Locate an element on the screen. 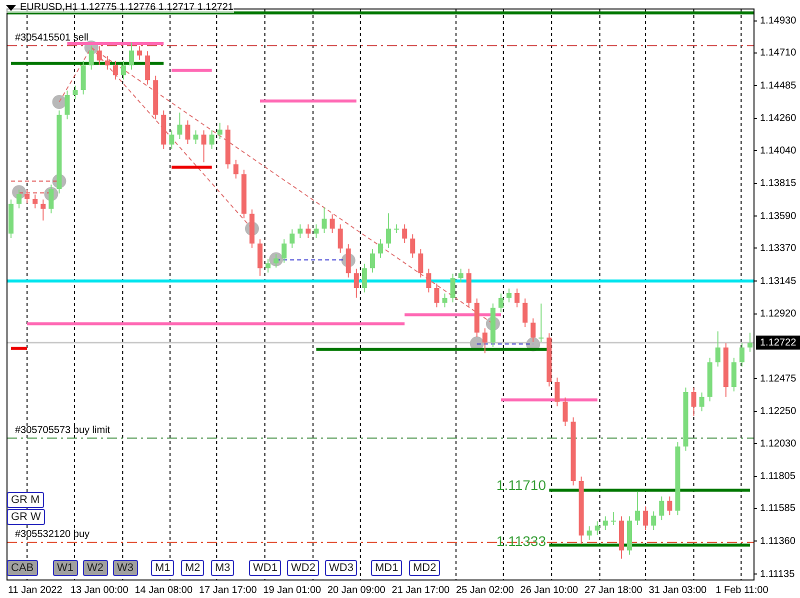  x-tick-label: 21 Jan 17:00 is located at coordinates (421, 590).